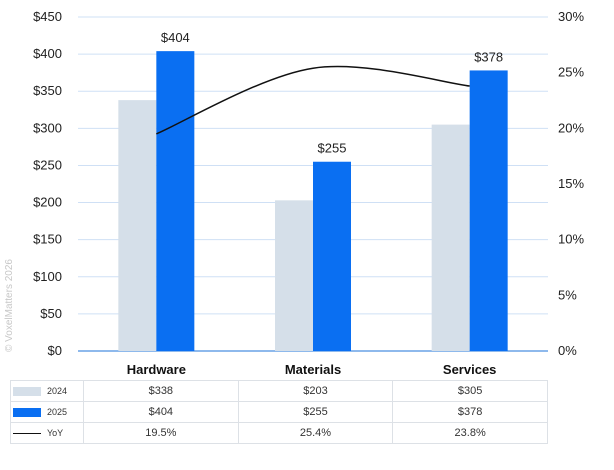 This screenshot has height=470, width=614. What do you see at coordinates (571, 183) in the screenshot?
I see `y-tick-label-right: 15%` at bounding box center [571, 183].